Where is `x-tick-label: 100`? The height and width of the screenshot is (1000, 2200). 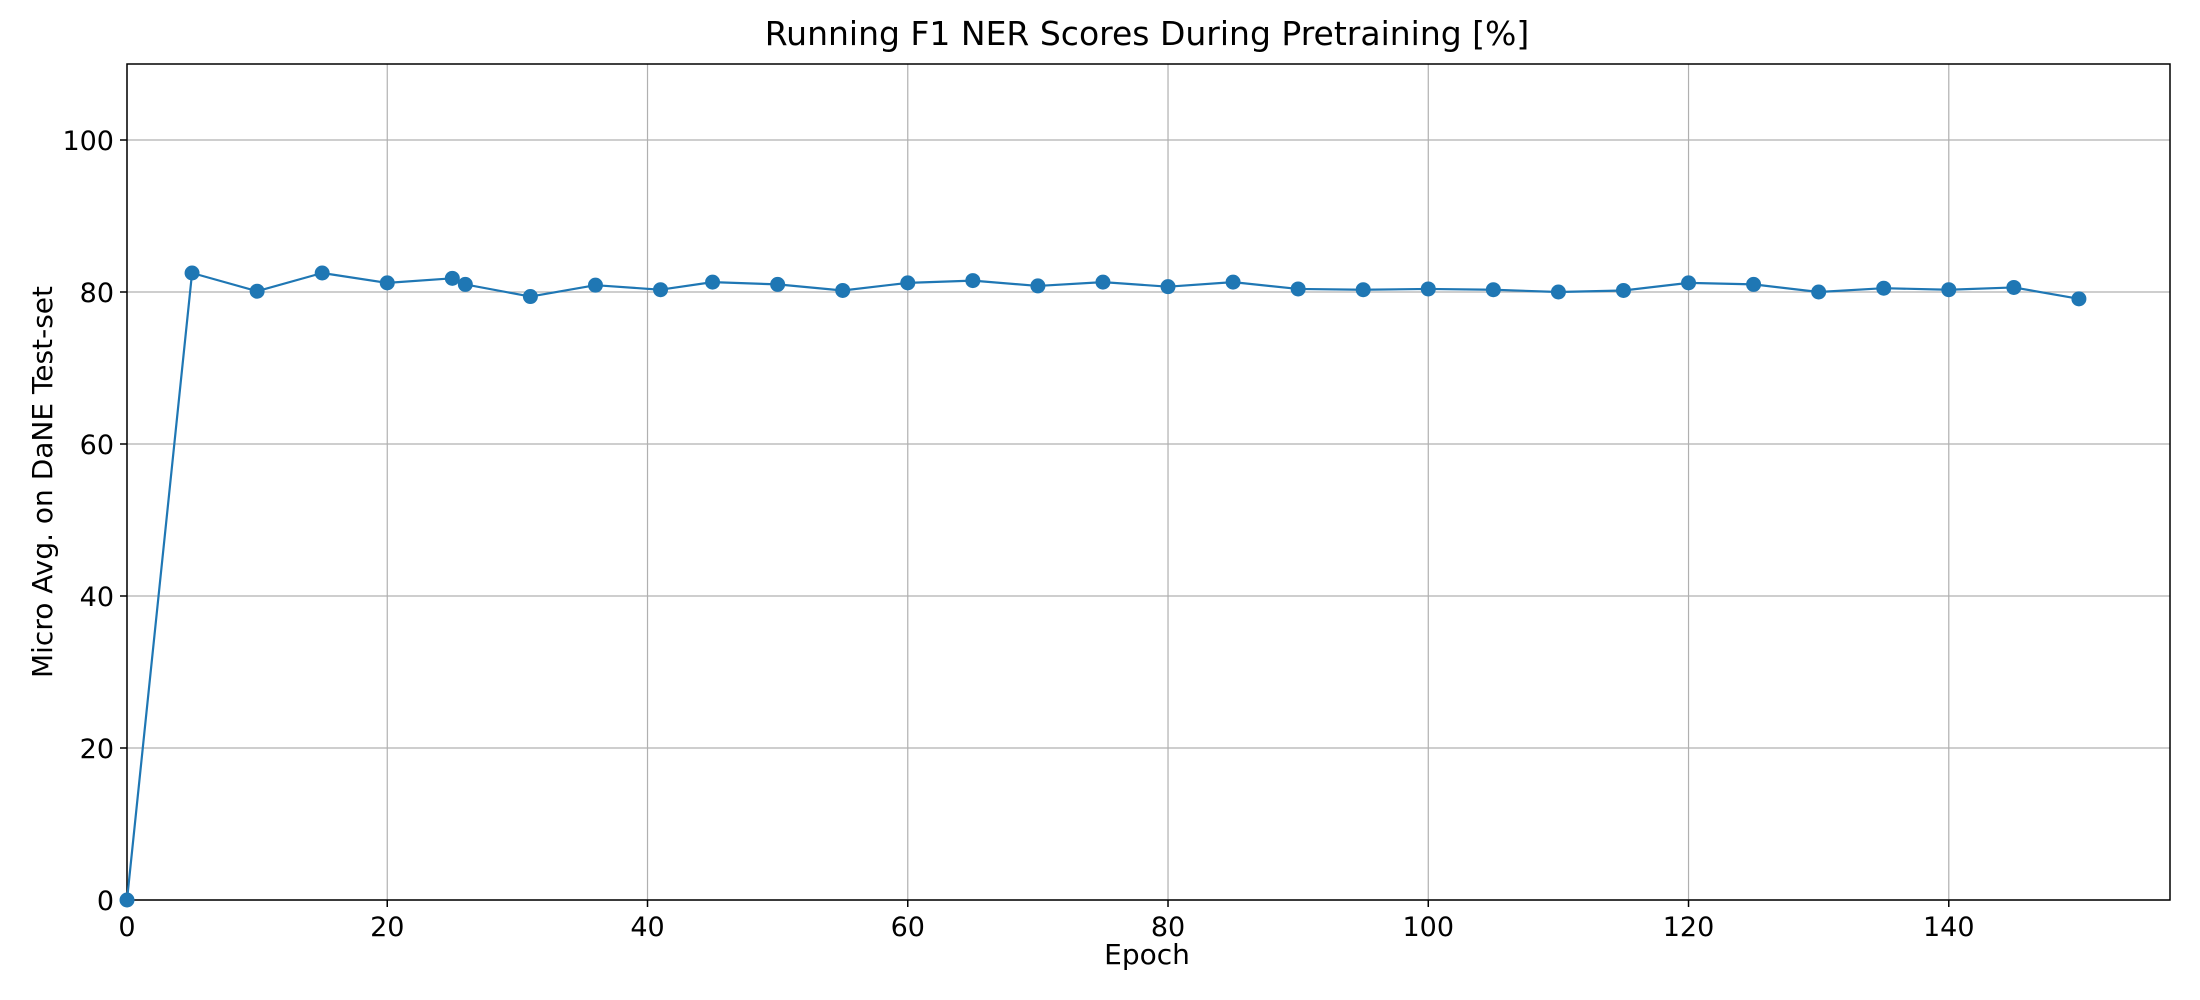 x-tick-label: 100 is located at coordinates (1429, 927).